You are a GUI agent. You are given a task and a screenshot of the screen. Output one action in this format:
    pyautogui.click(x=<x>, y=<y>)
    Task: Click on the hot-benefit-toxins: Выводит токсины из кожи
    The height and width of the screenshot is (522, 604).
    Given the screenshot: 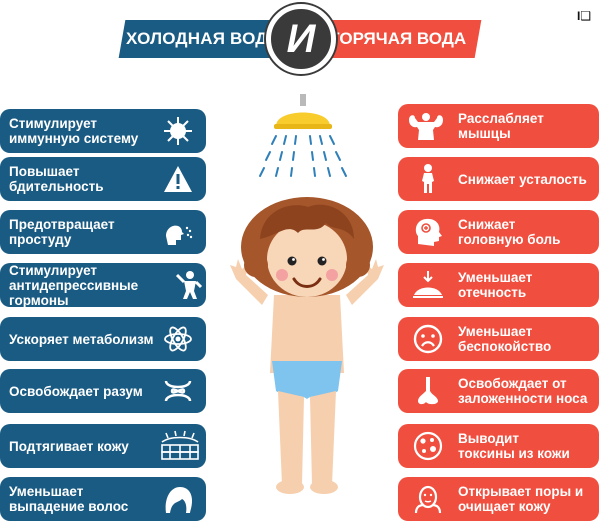 What is the action you would take?
    pyautogui.click(x=498, y=446)
    